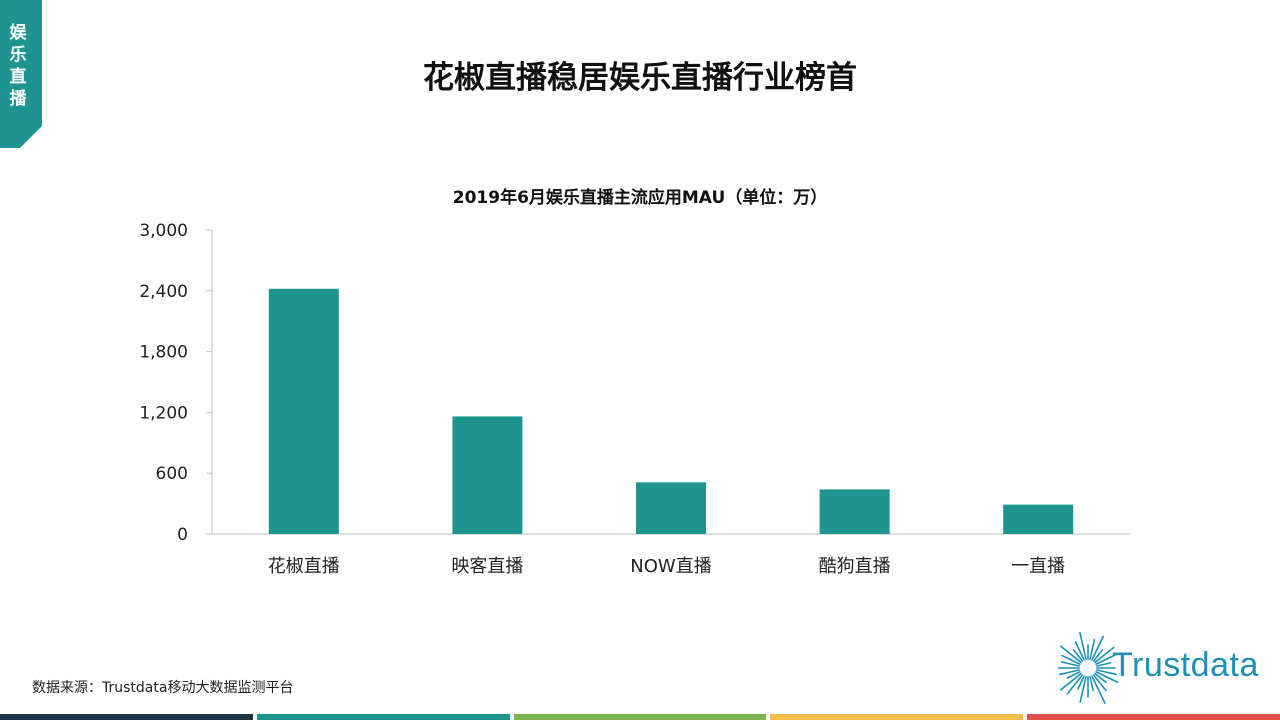  Describe the element at coordinates (18, 66) in the screenshot. I see `section-tab-label: 娱乐直播` at that location.